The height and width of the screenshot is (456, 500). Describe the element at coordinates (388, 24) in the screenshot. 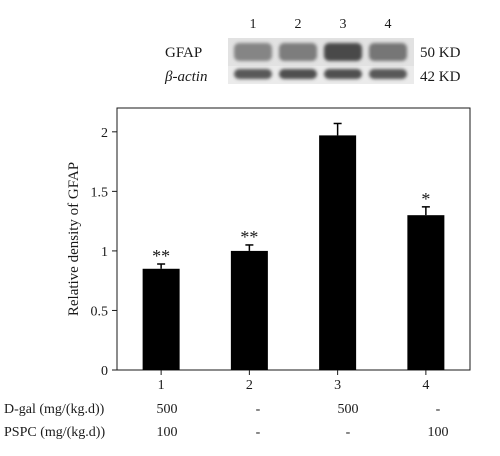

I see `lane-number-4: 4` at that location.